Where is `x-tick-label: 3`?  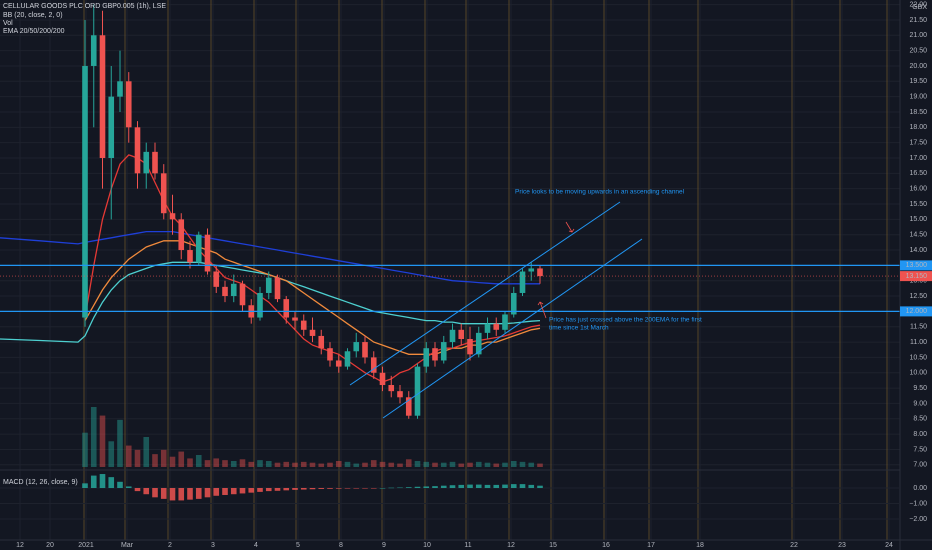 x-tick-label: 3 is located at coordinates (213, 545).